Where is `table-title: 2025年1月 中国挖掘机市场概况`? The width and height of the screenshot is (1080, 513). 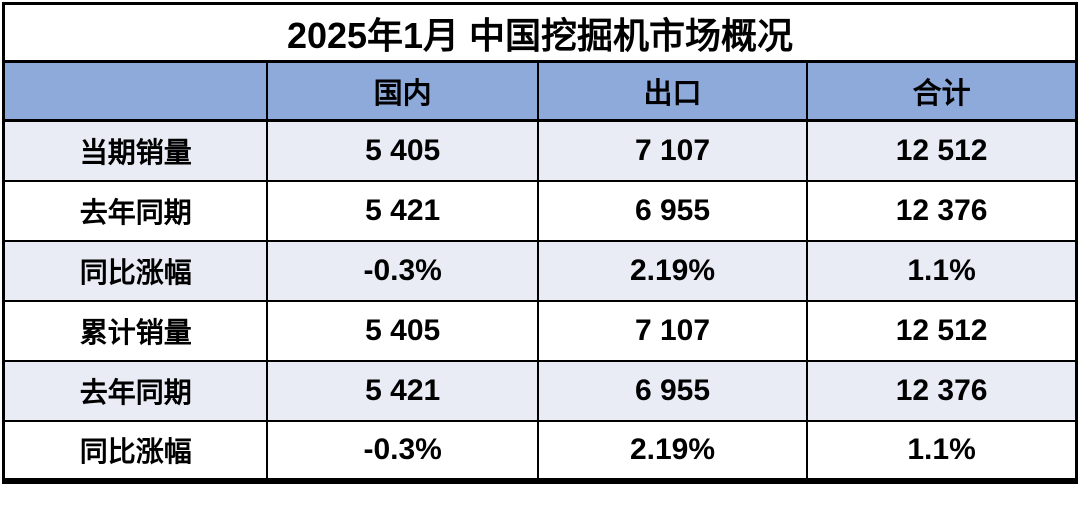 table-title: 2025年1月 中国挖掘机市场概况 is located at coordinates (540, 32).